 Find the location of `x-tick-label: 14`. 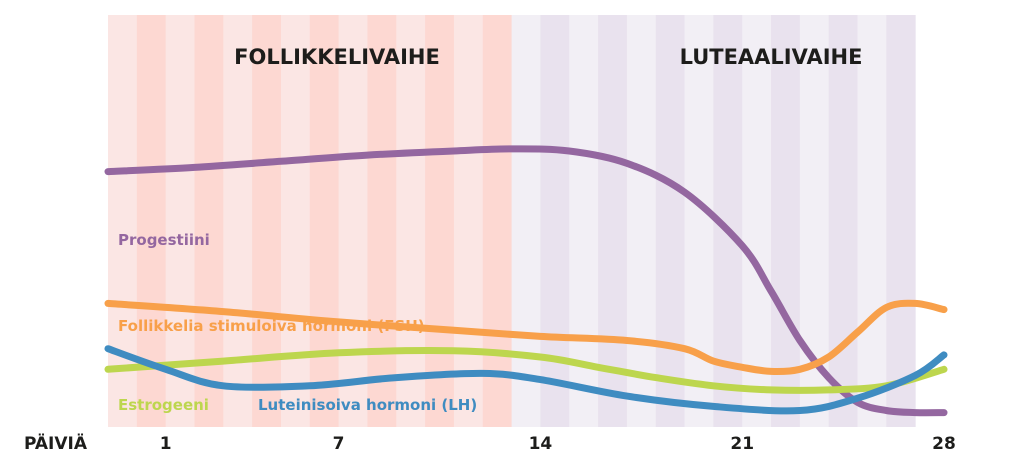

x-tick-label: 14 is located at coordinates (541, 444).